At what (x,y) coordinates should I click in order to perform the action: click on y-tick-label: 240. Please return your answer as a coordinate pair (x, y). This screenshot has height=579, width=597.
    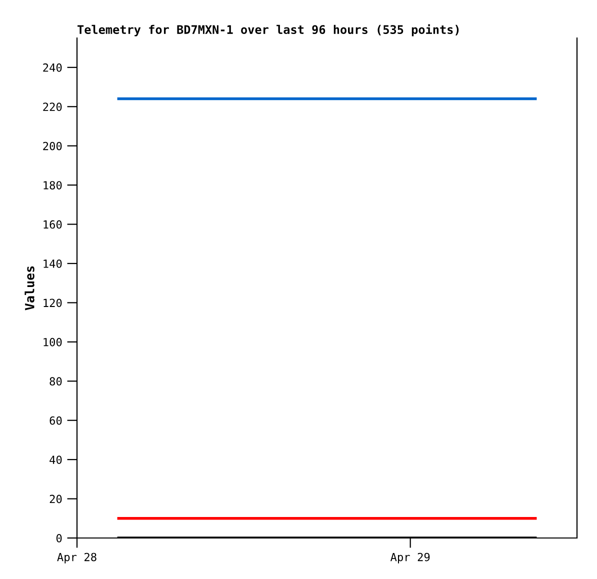
    Looking at the image, I should click on (52, 67).